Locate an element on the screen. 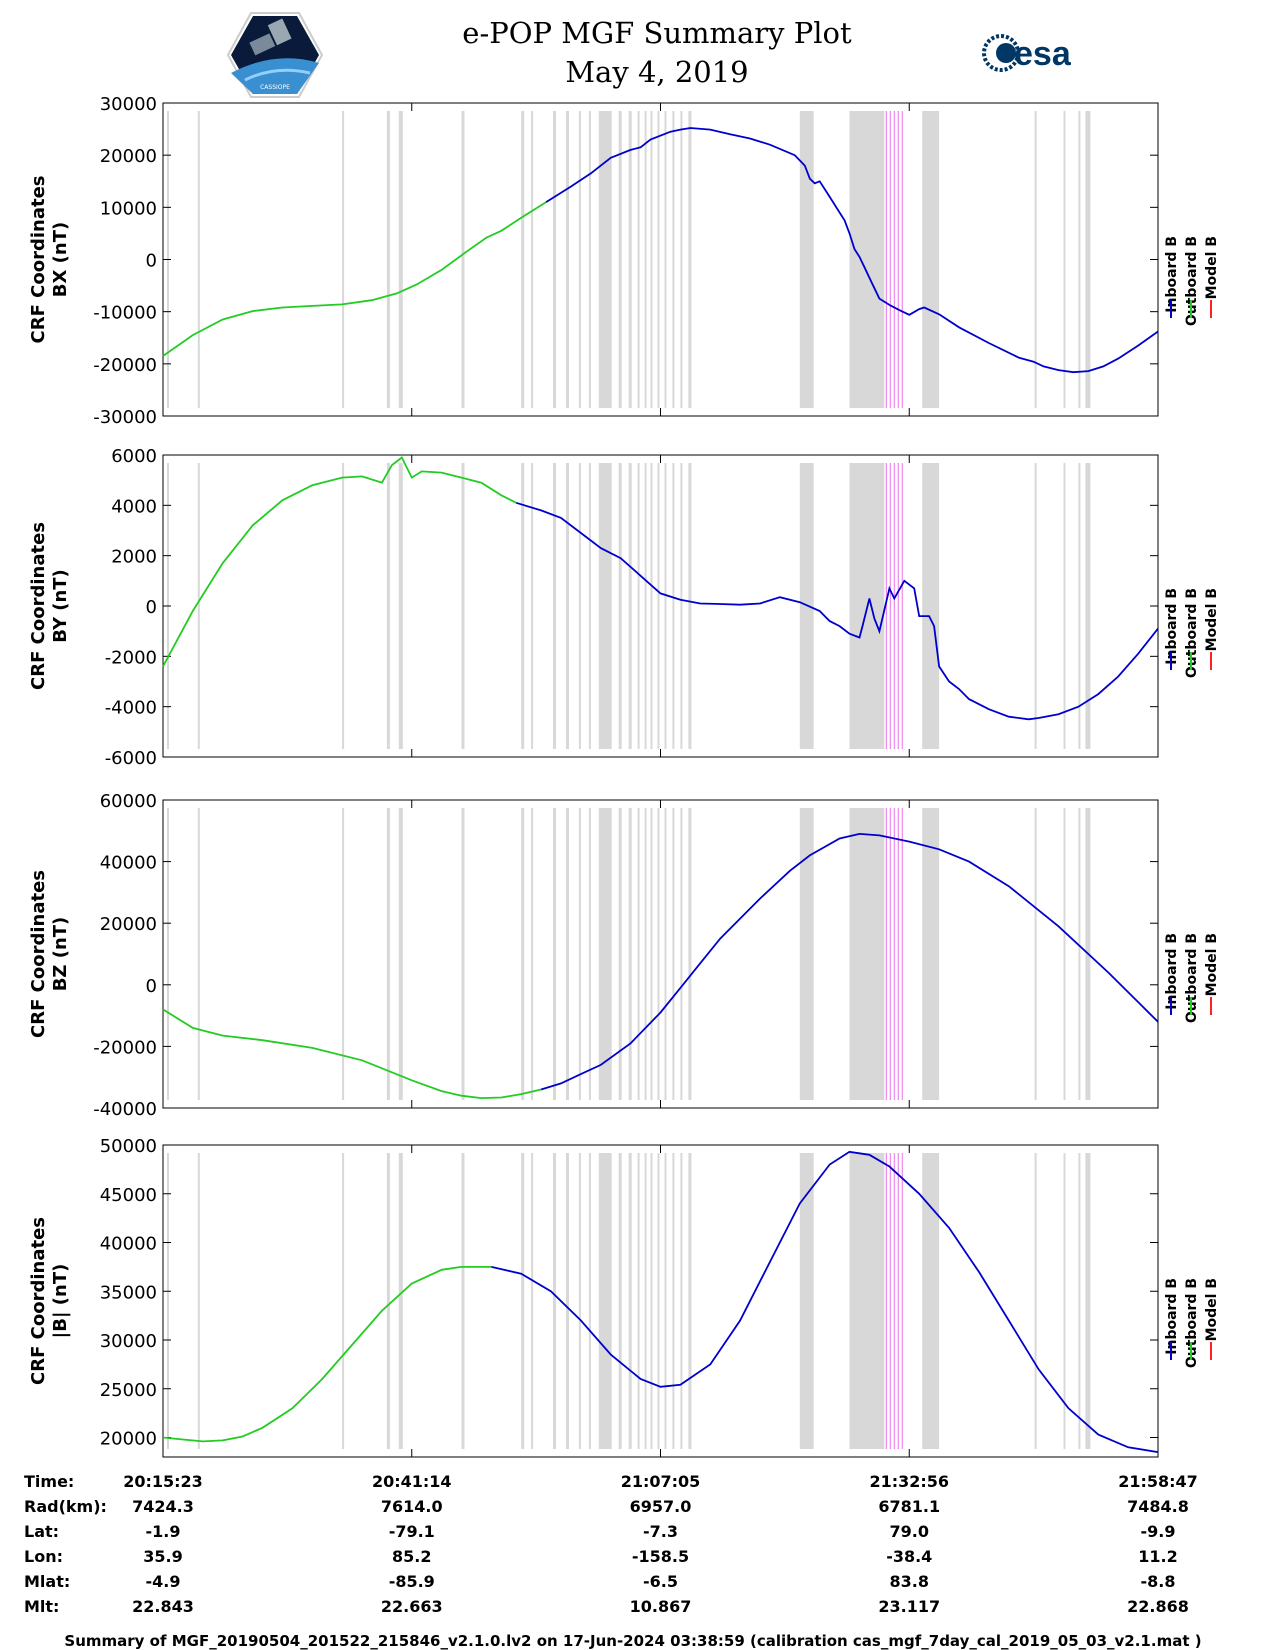 This screenshot has width=1275, height=1650. y-tick-label: 60000 is located at coordinates (128, 801).